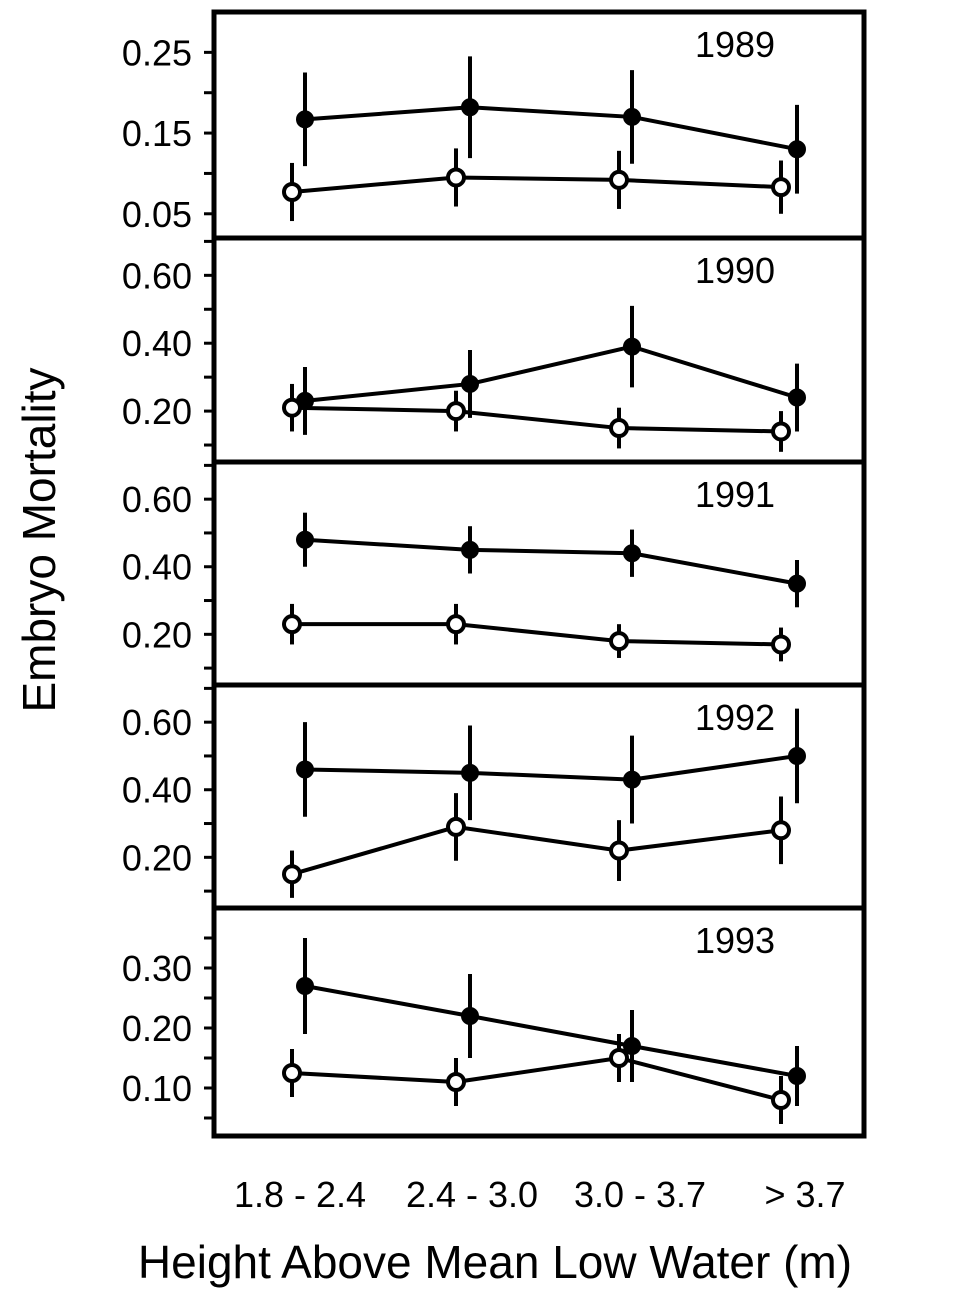 This screenshot has width=979, height=1291. What do you see at coordinates (157, 52) in the screenshot?
I see `y-tick-label: 0.25` at bounding box center [157, 52].